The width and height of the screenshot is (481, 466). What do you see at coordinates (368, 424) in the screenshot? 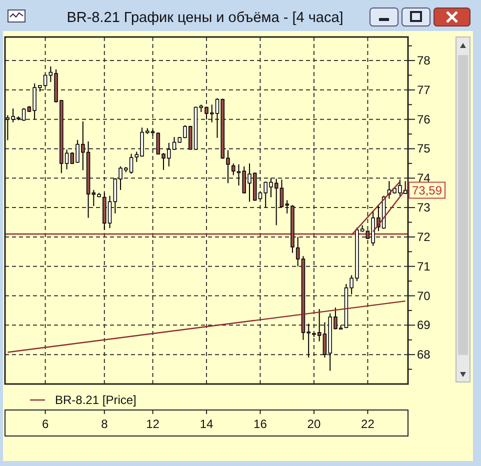
I see `x-tick-label: 22` at bounding box center [368, 424].